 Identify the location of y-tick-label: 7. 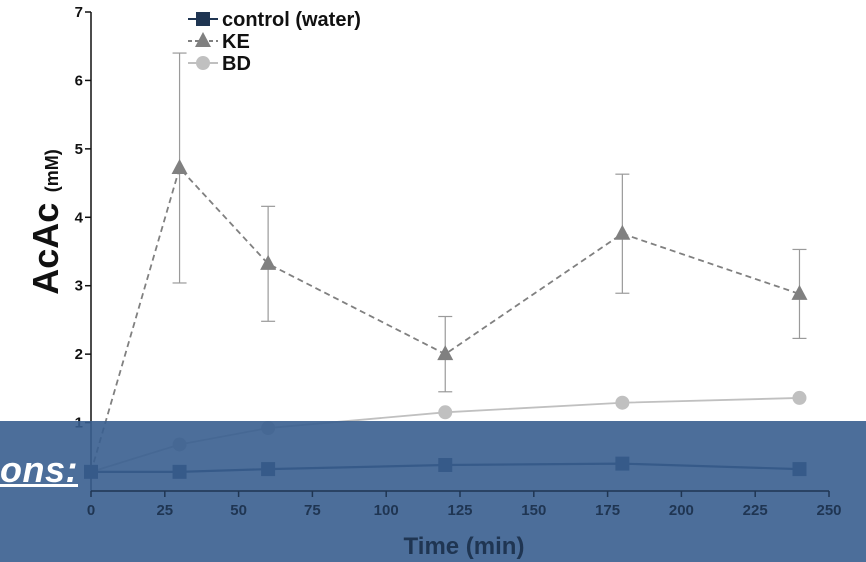
(79, 12).